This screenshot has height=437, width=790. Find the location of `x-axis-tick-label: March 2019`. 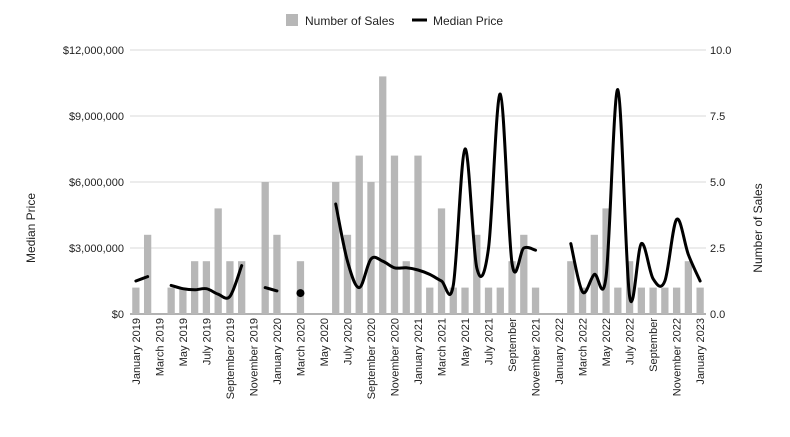

x-axis-tick-label: March 2019 is located at coordinates (160, 347).